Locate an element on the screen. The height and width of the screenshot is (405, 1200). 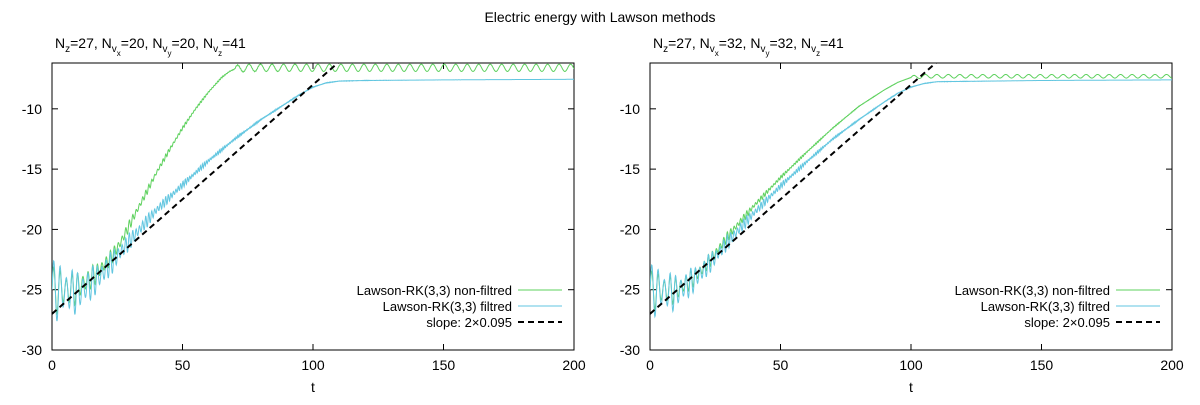
panel-title: Nz=27, Nvx=32, Nvy=32, Nvz=41 is located at coordinates (748, 46).